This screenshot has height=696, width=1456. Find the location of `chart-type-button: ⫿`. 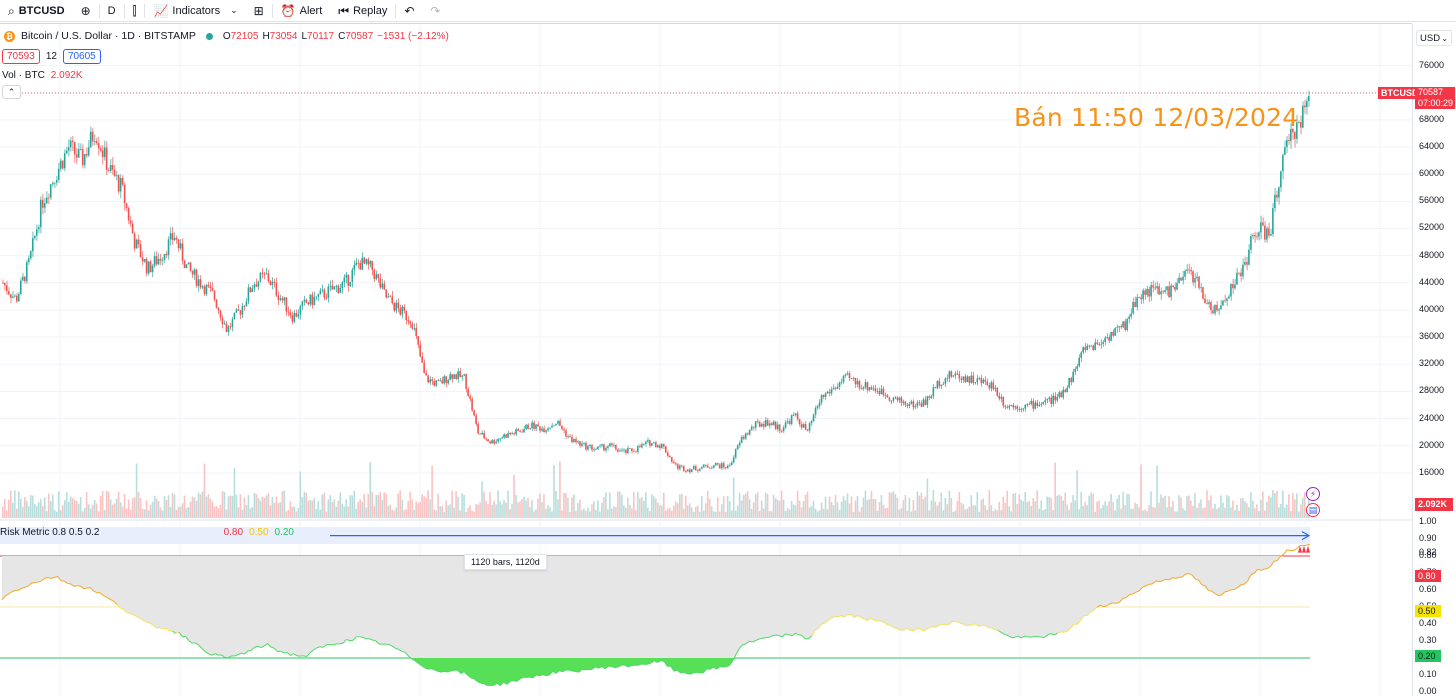

chart-type-button: ⫿ is located at coordinates (135, 11).